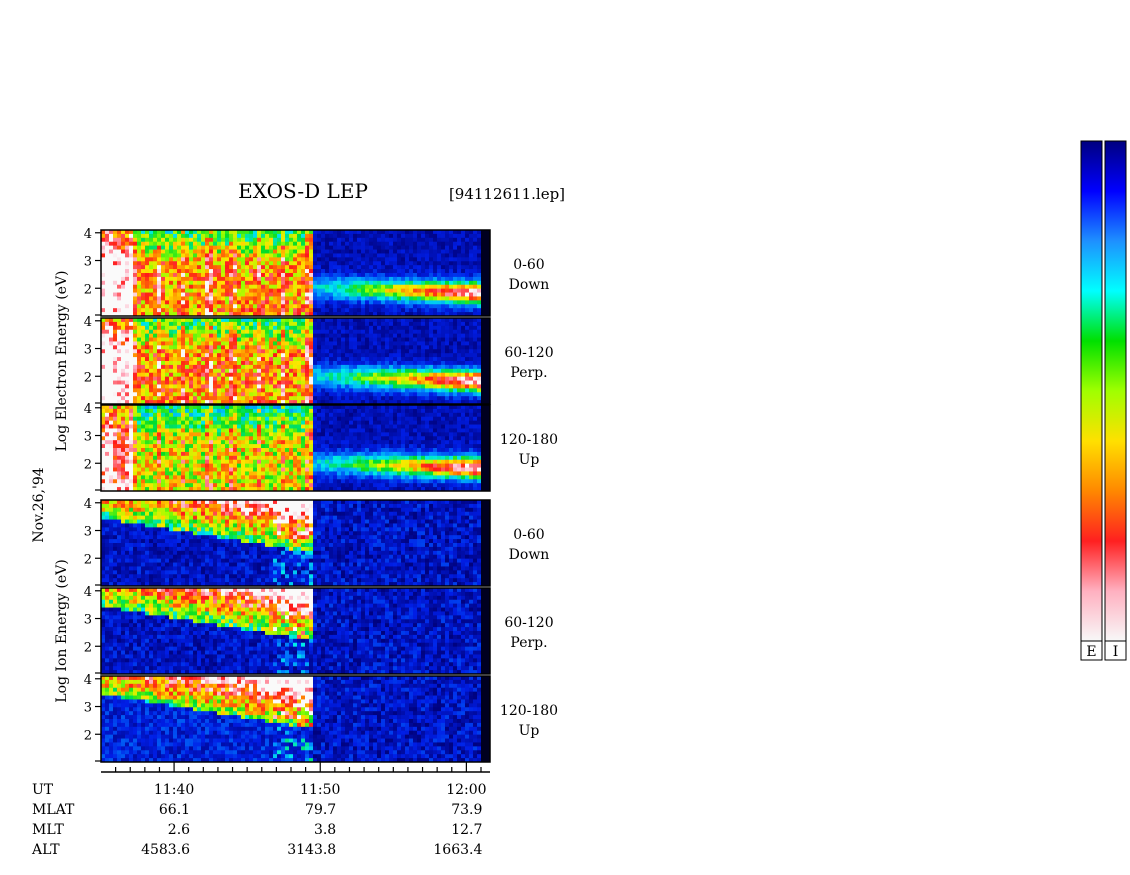  Describe the element at coordinates (466, 810) in the screenshot. I see `ephemeris-value: 73.9` at that location.